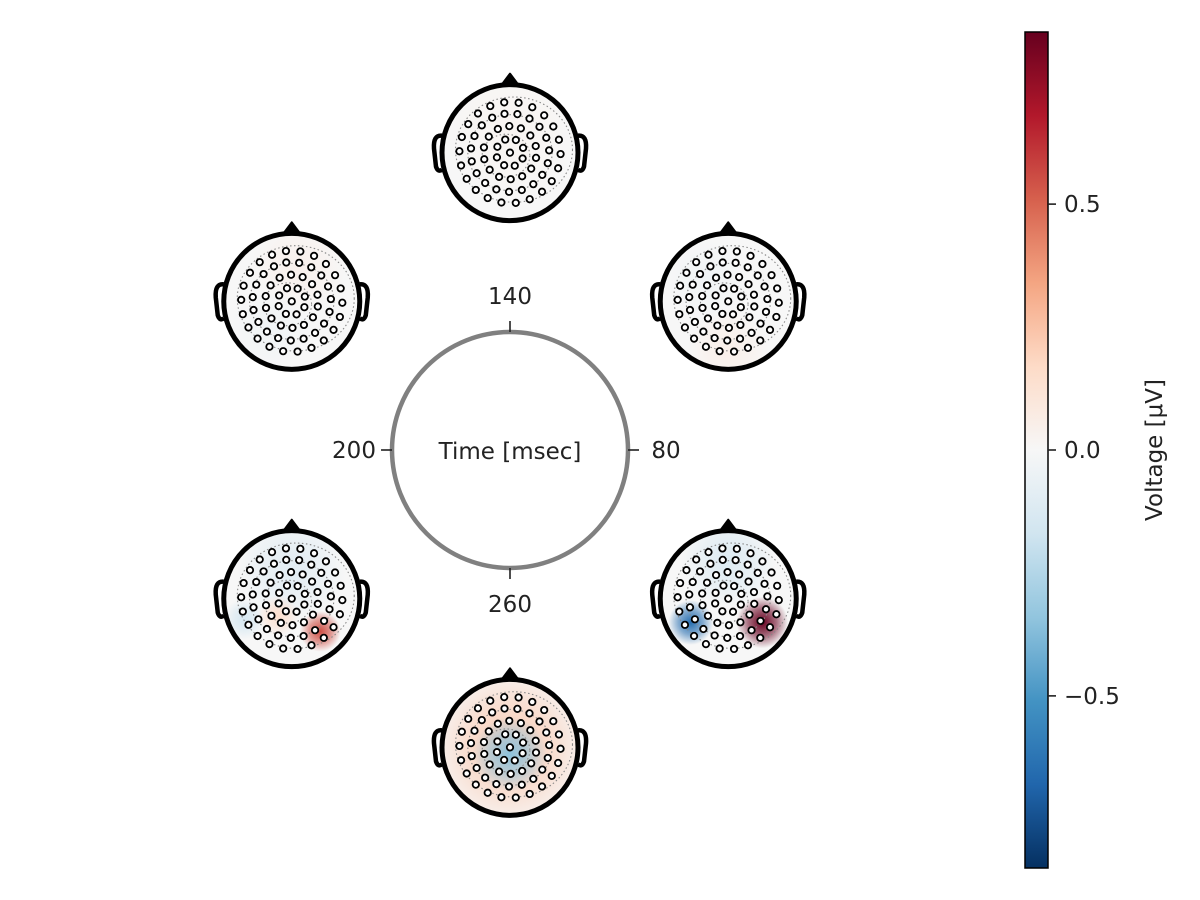 The height and width of the screenshot is (900, 1200). What do you see at coordinates (510, 297) in the screenshot?
I see `ring-tick-label-140: 140` at bounding box center [510, 297].